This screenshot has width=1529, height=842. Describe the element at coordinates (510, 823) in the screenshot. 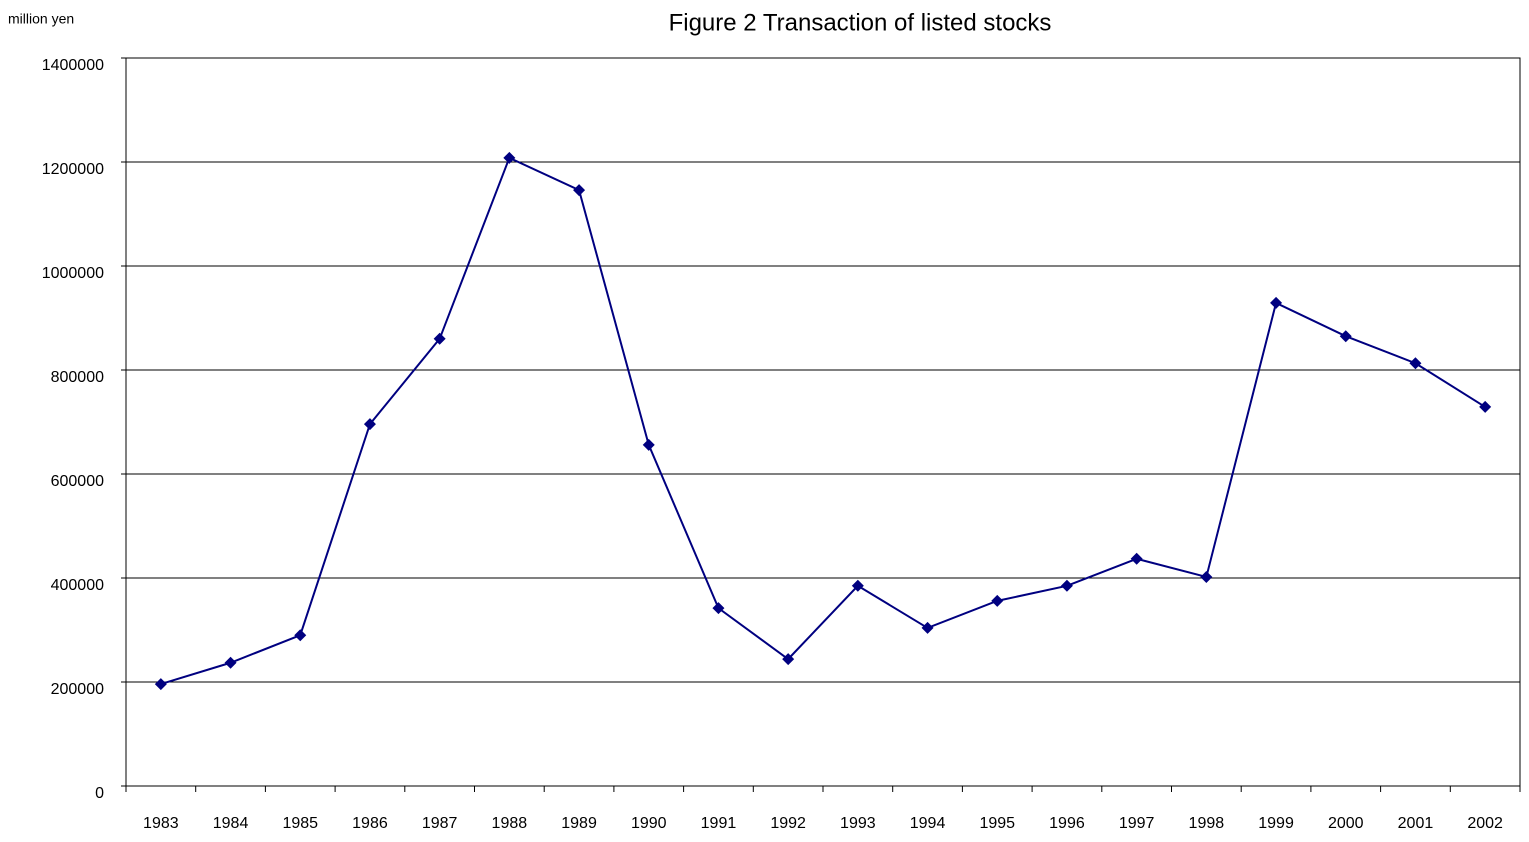

I see `x-tick-label: 1988` at that location.